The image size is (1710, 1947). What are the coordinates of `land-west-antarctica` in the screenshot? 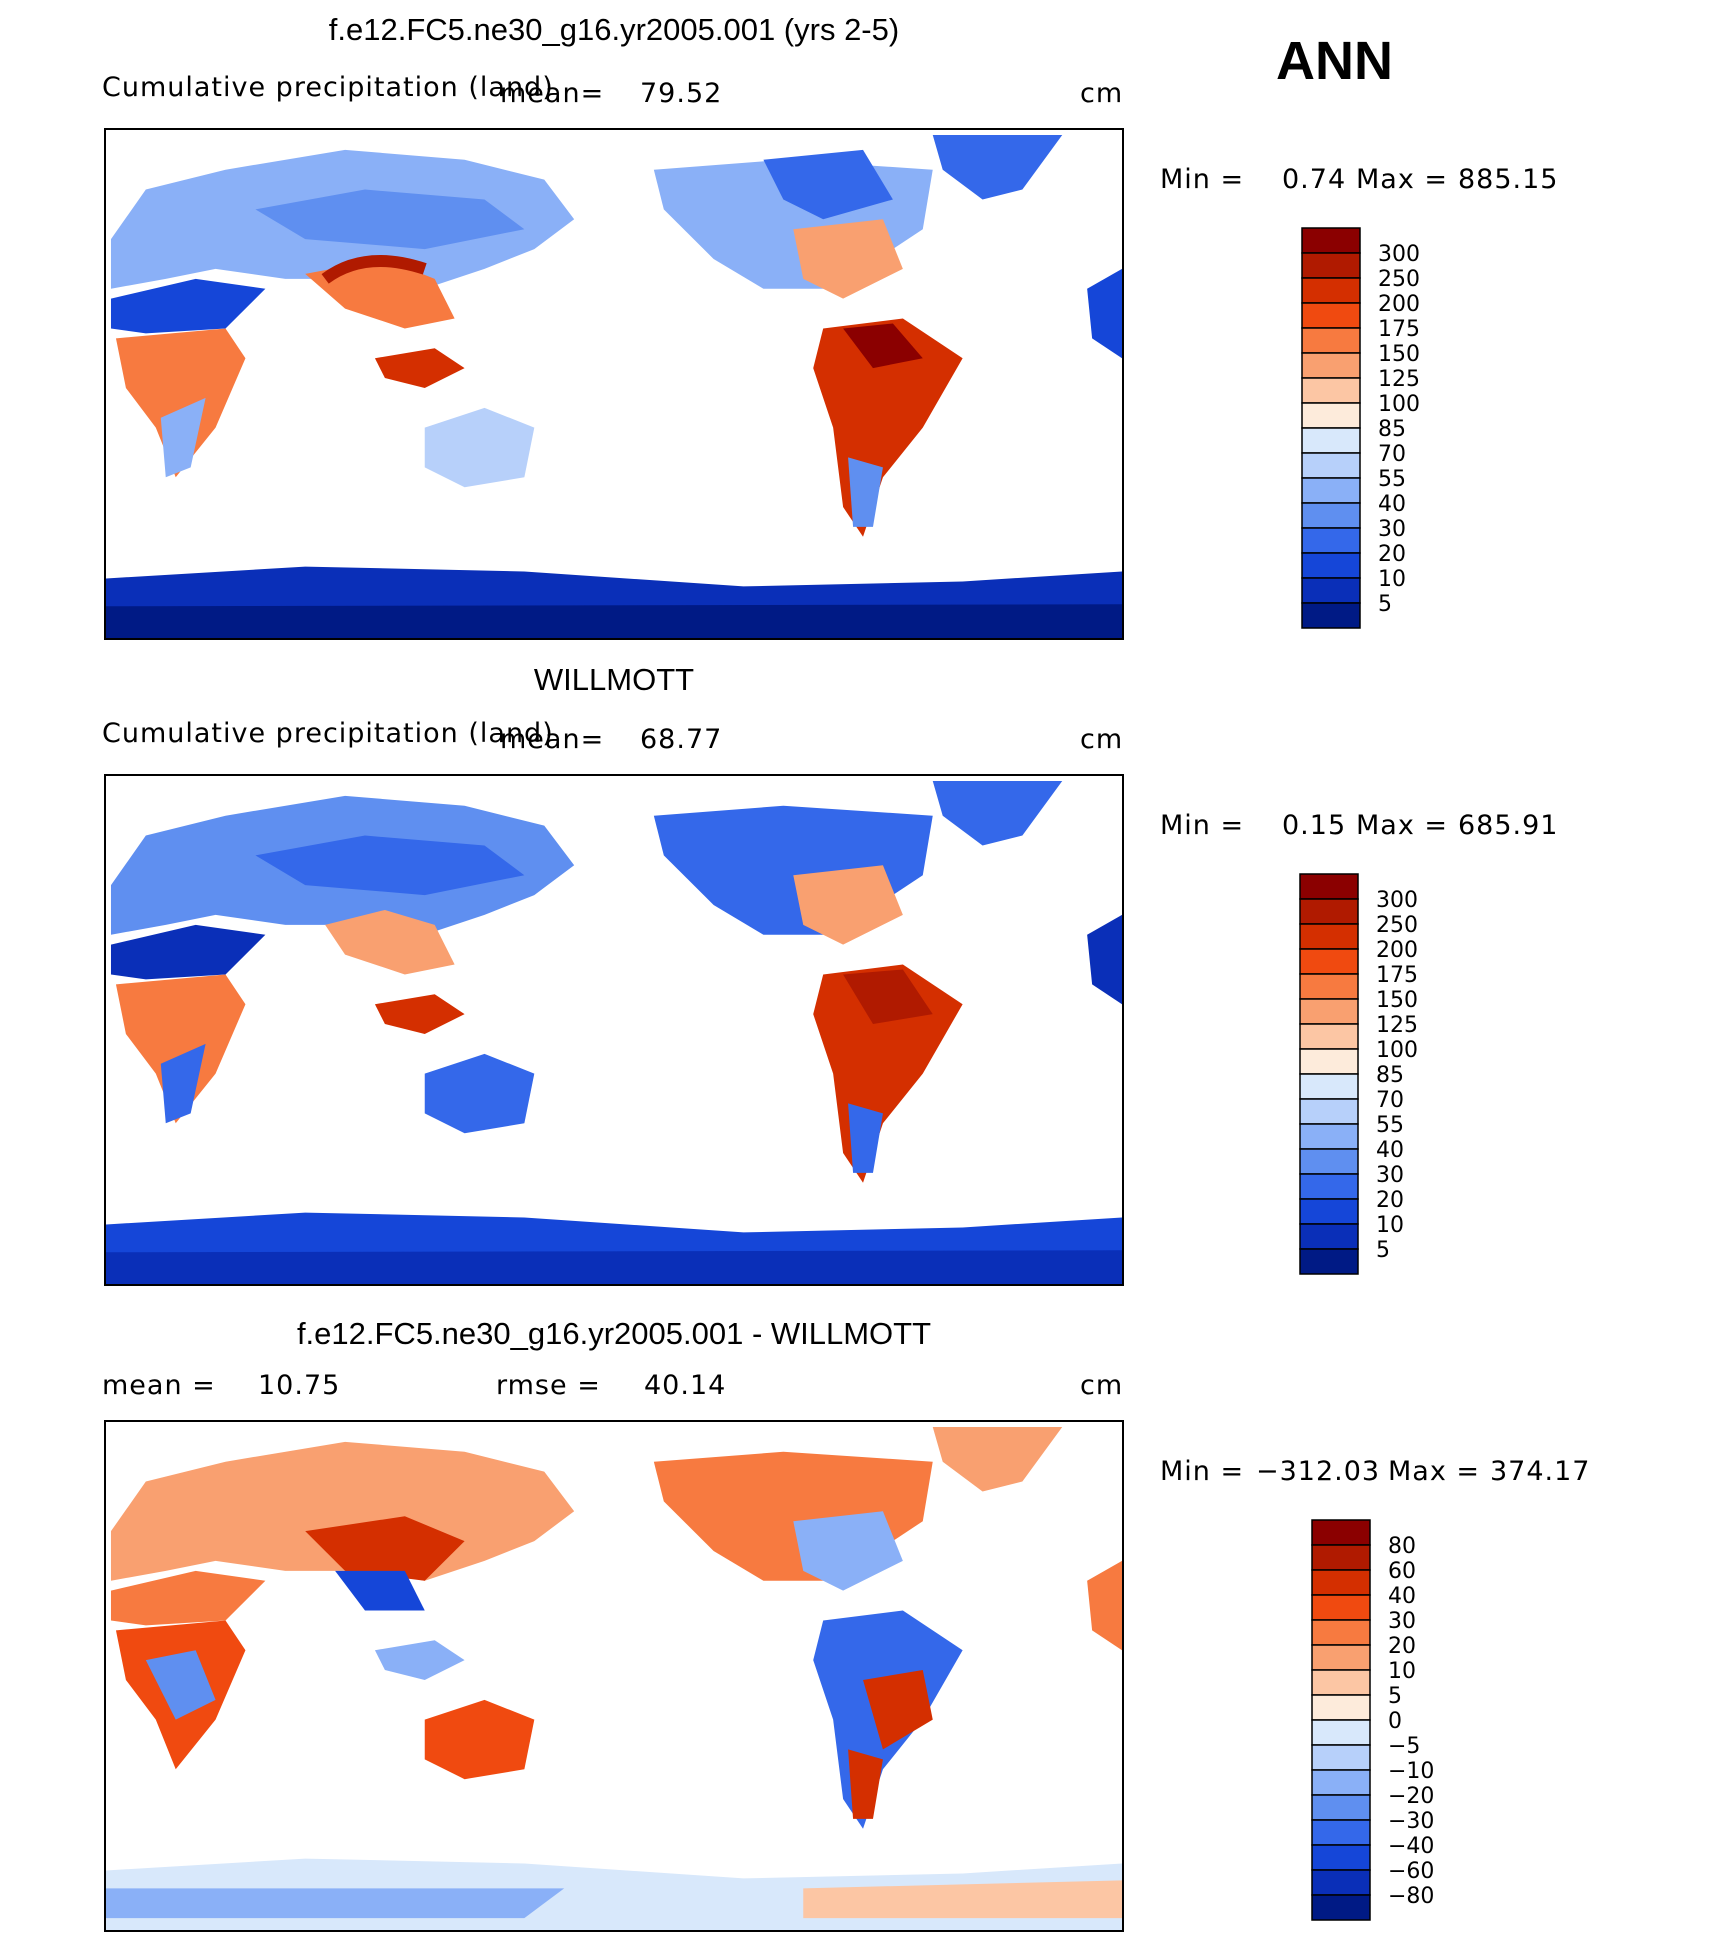 It's located at (962, 1899).